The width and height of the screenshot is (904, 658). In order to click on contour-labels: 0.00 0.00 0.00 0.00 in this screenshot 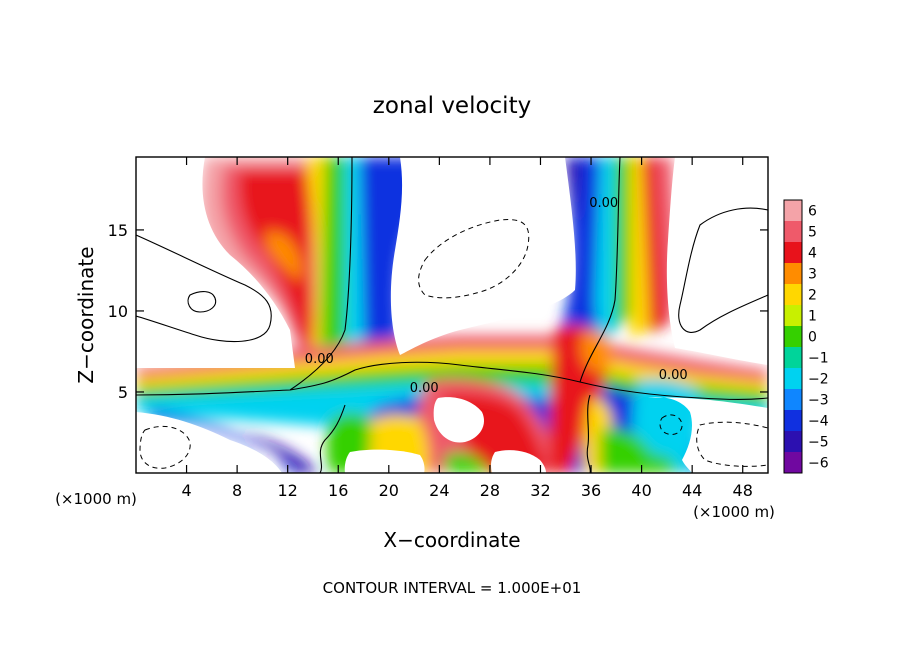, I will do `click(496, 296)`.